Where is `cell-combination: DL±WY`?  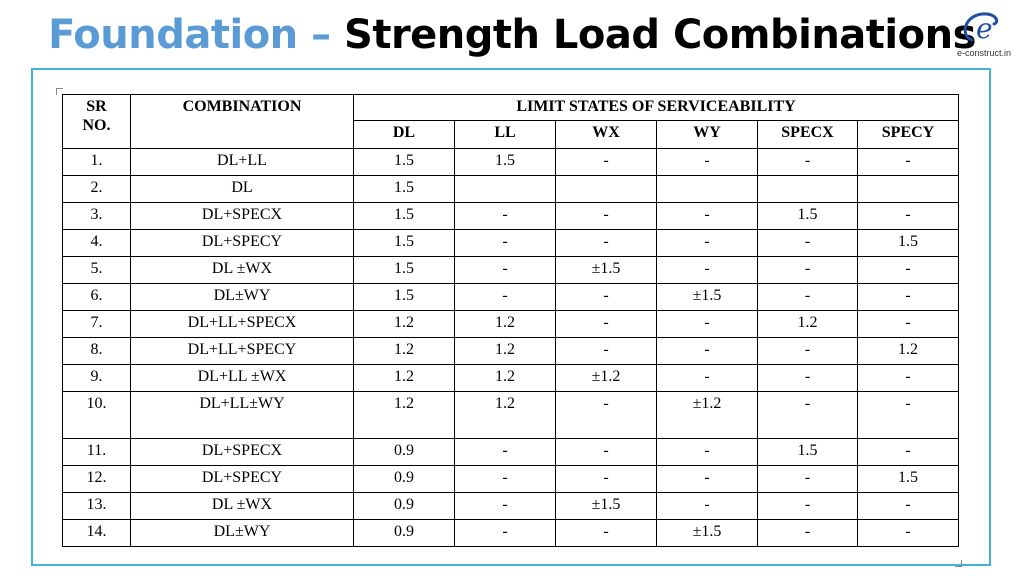
cell-combination: DL±WY is located at coordinates (242, 297).